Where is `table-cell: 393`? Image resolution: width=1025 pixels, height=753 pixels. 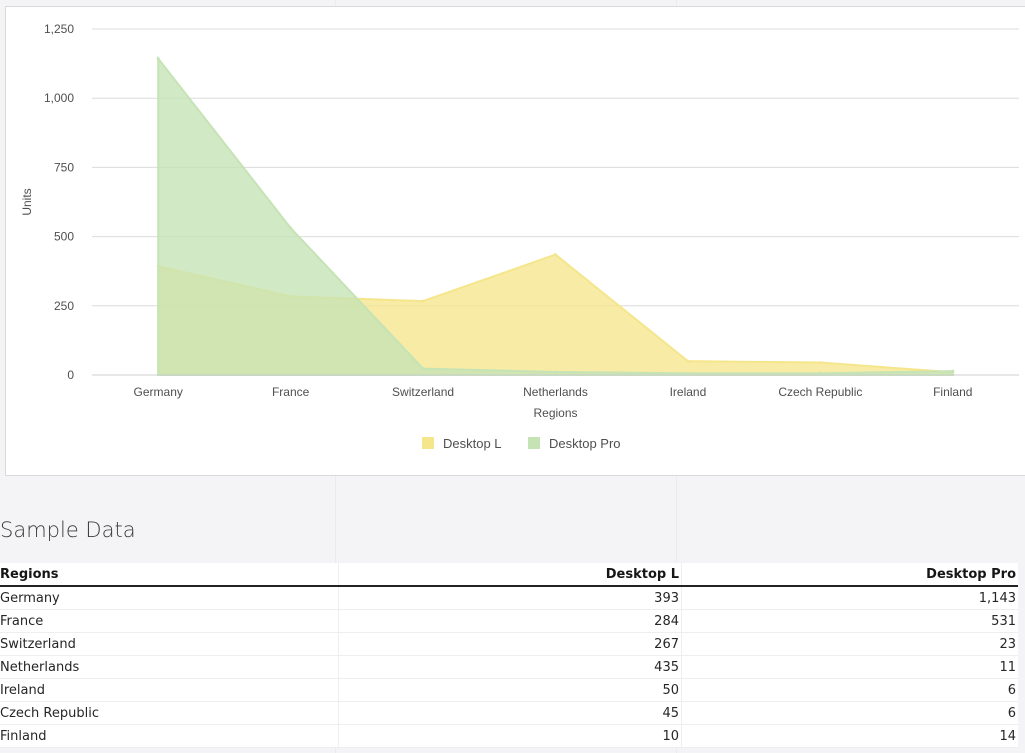
table-cell: 393 is located at coordinates (510, 598).